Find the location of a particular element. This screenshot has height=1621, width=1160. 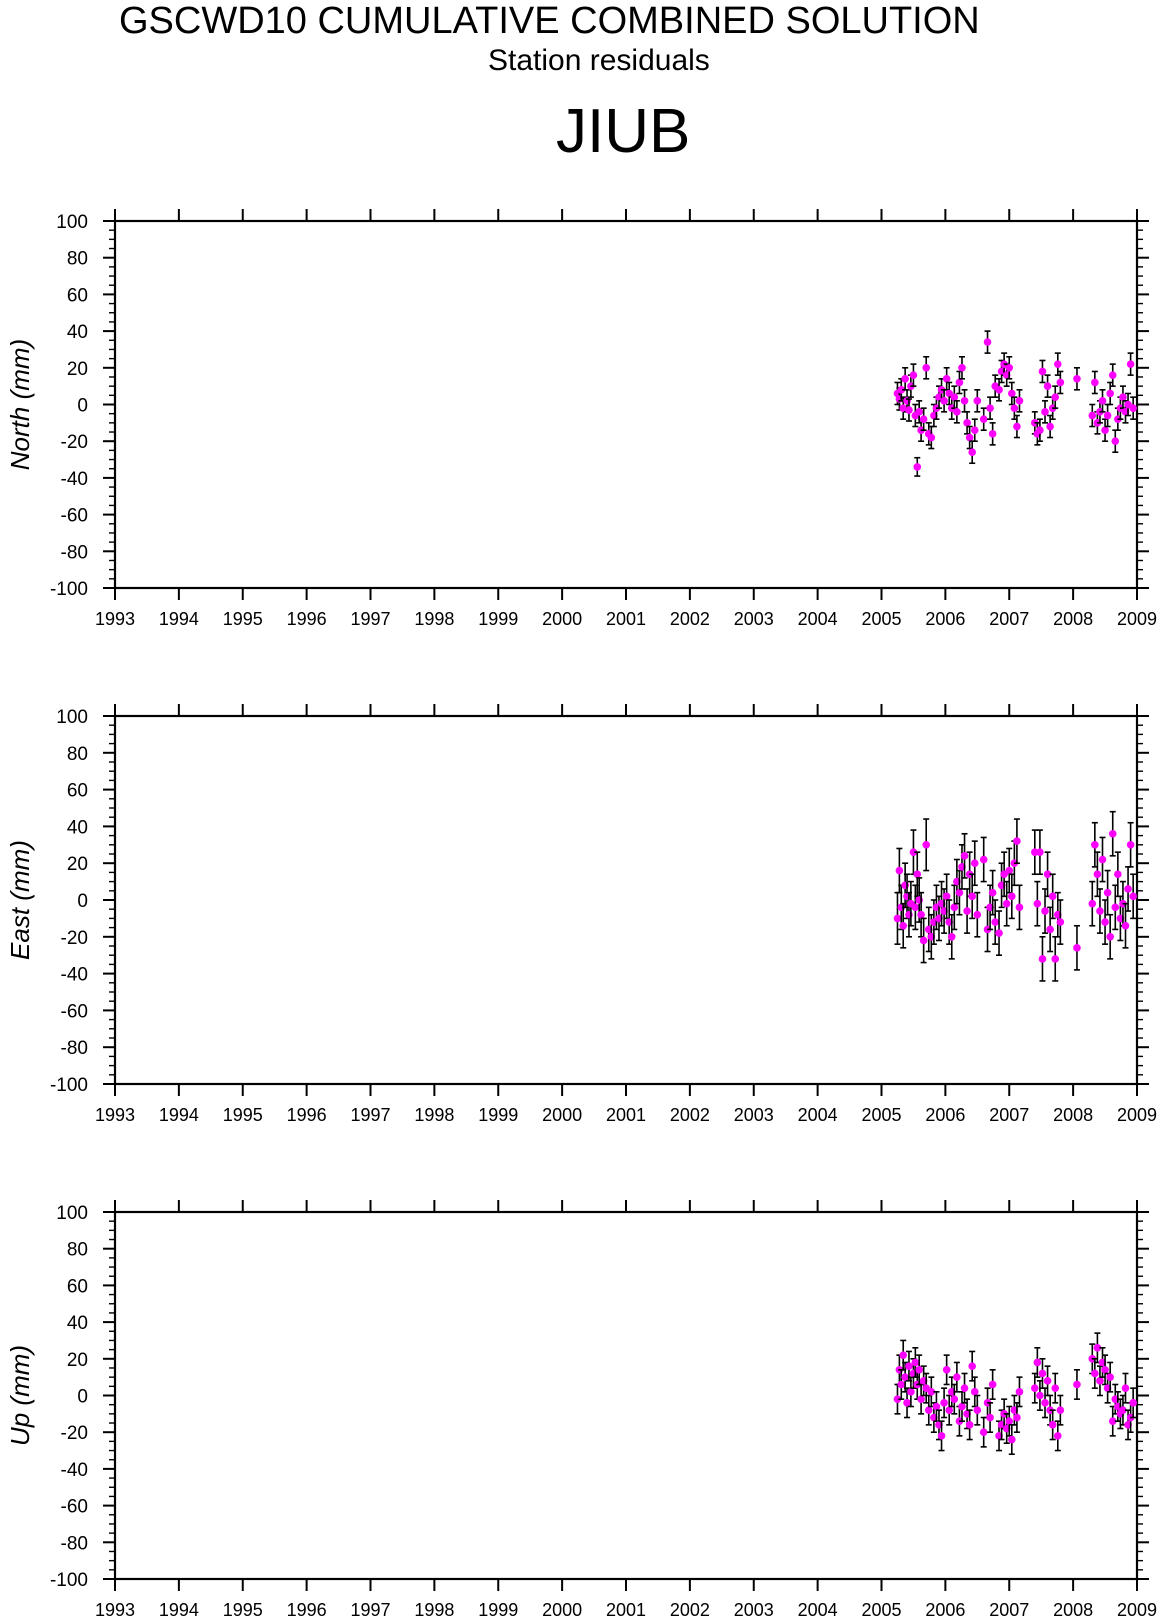

x-tick-label: 2009 is located at coordinates (1137, 619).